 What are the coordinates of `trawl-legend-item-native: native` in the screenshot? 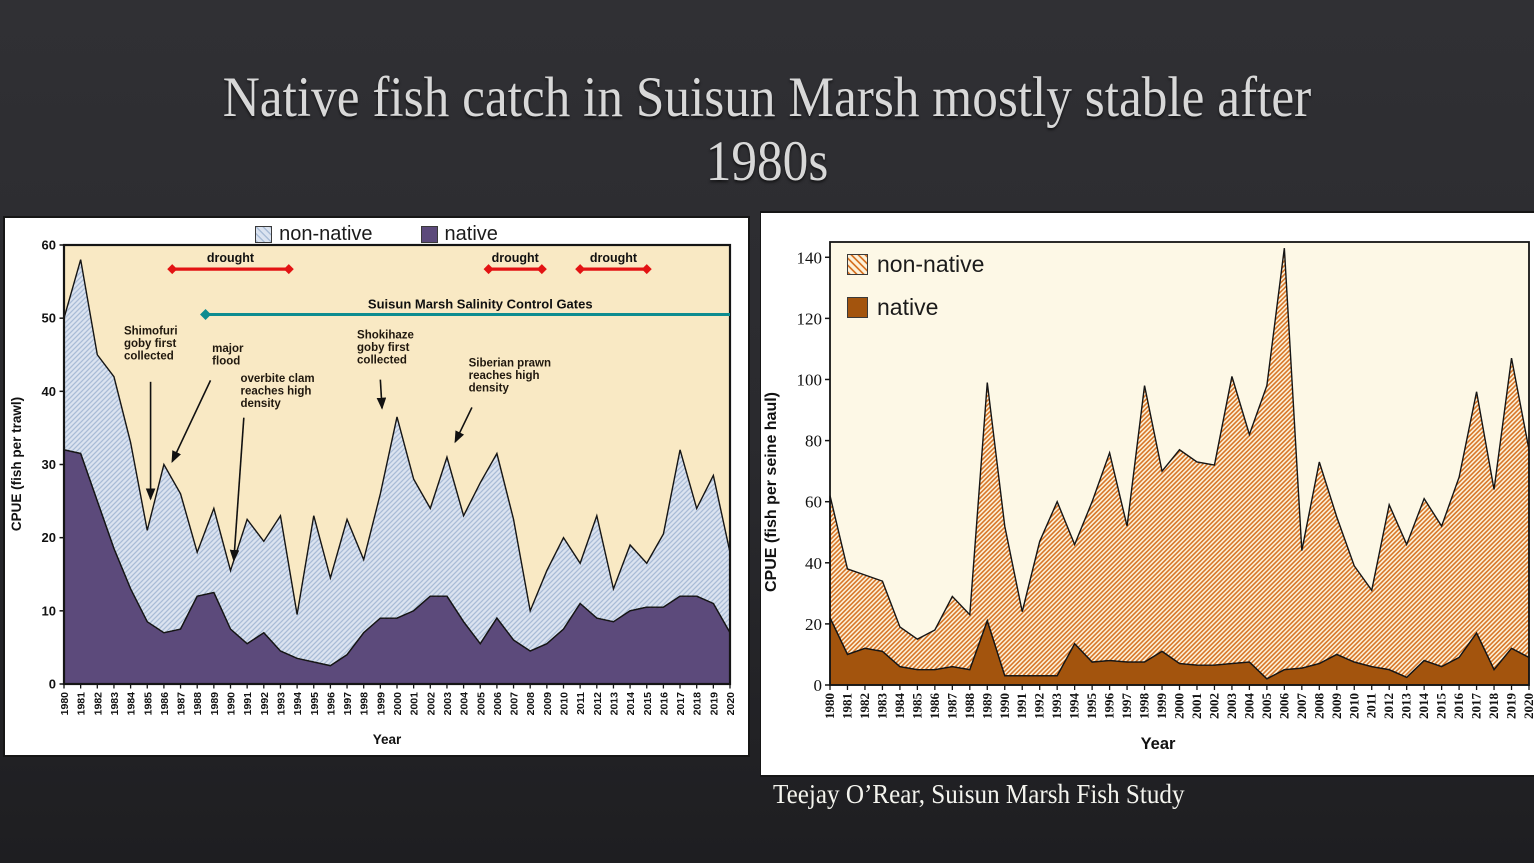 It's located at (459, 234).